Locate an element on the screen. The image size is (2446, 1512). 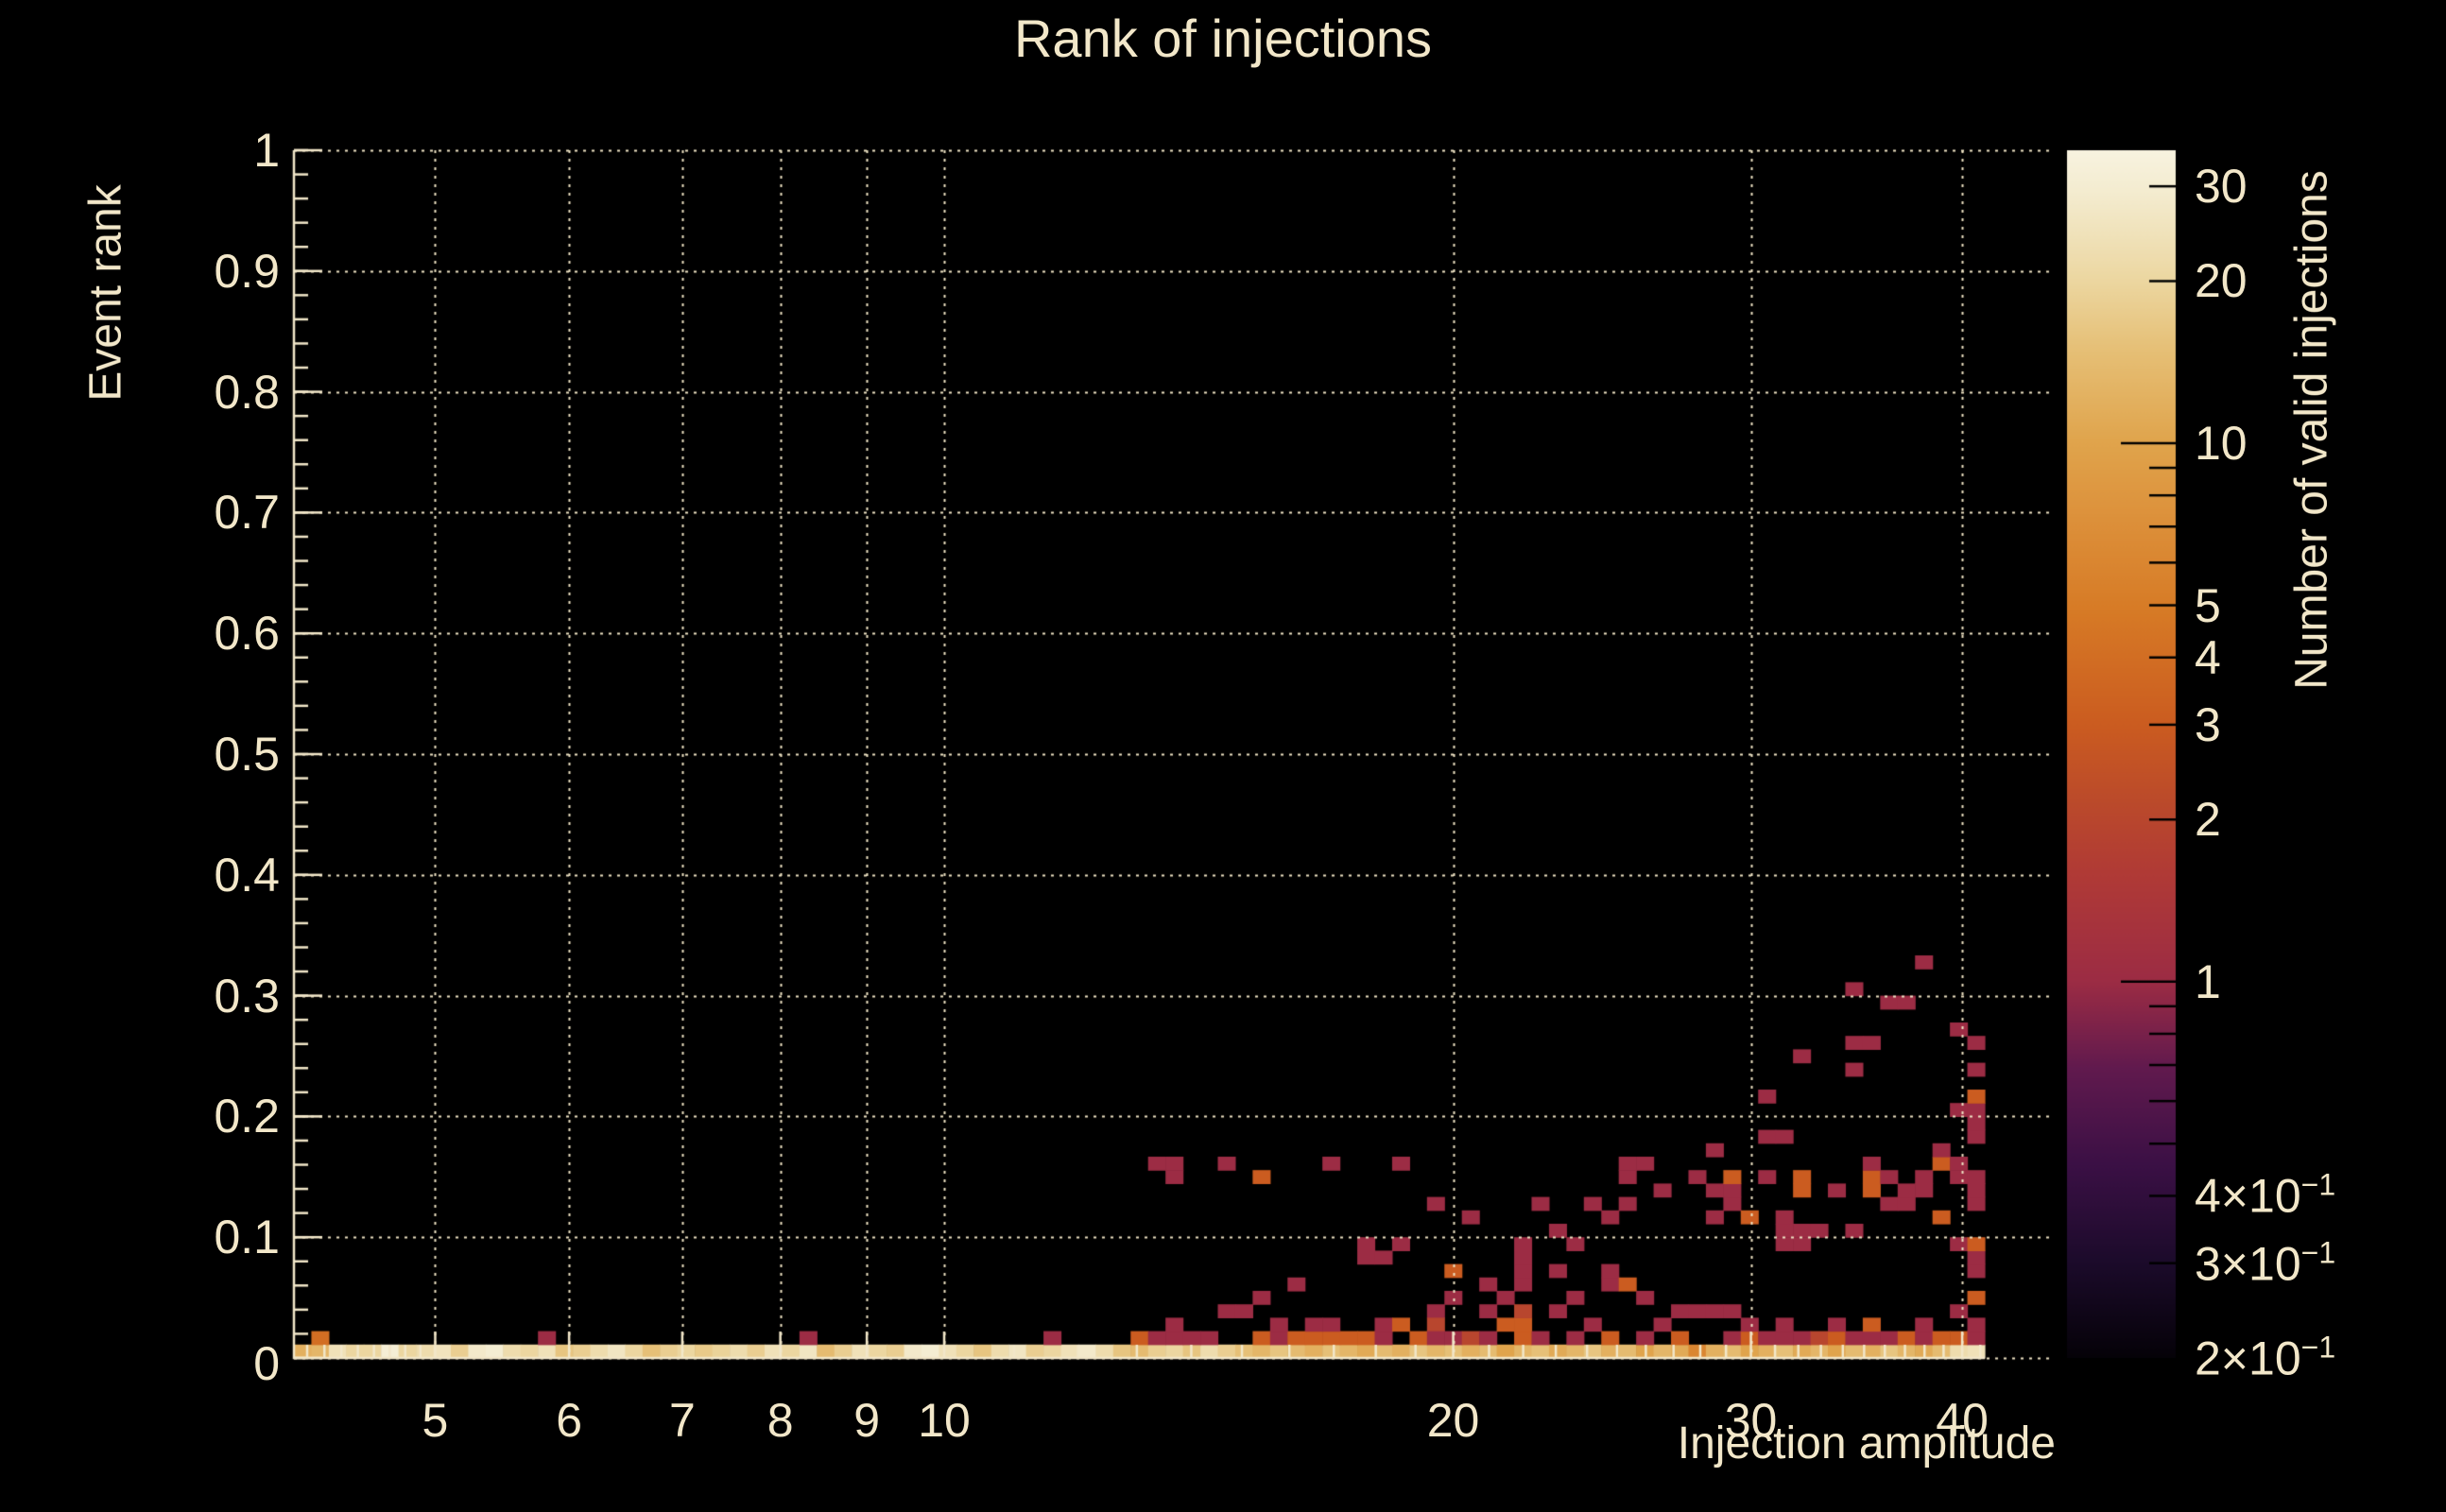
colorbar-tick-label: 3×10⁻¹ is located at coordinates (2265, 1262).